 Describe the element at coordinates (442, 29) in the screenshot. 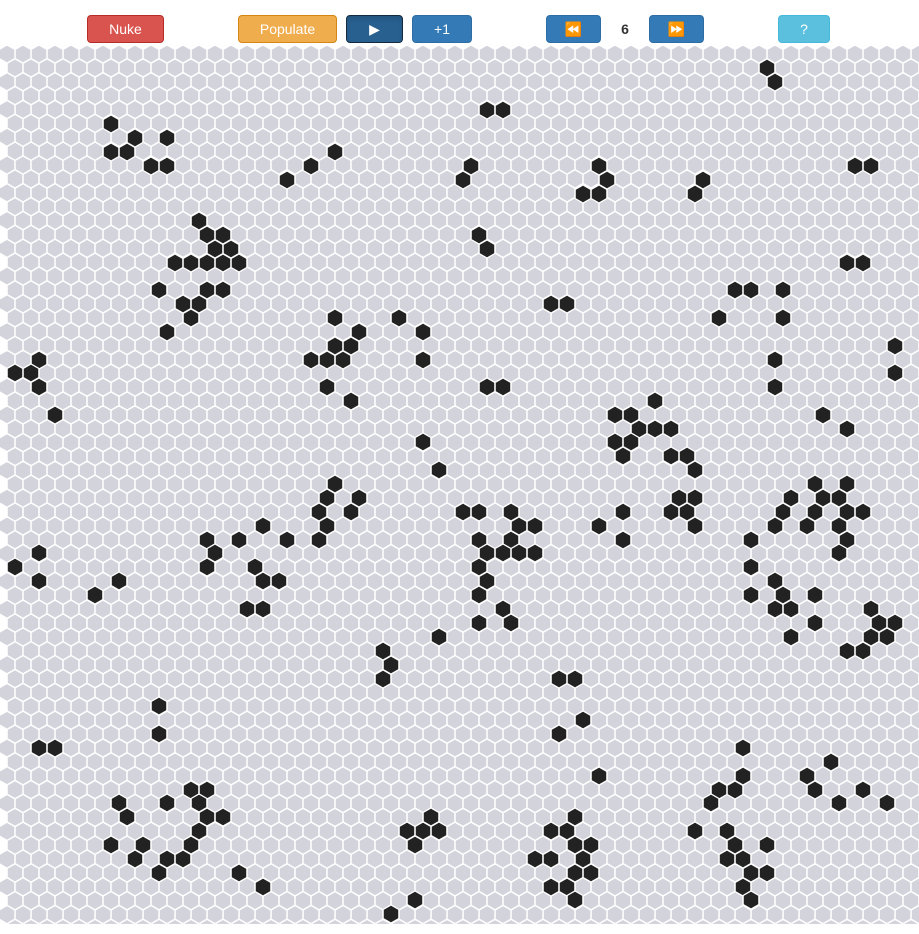

I see `step-button: +1` at that location.